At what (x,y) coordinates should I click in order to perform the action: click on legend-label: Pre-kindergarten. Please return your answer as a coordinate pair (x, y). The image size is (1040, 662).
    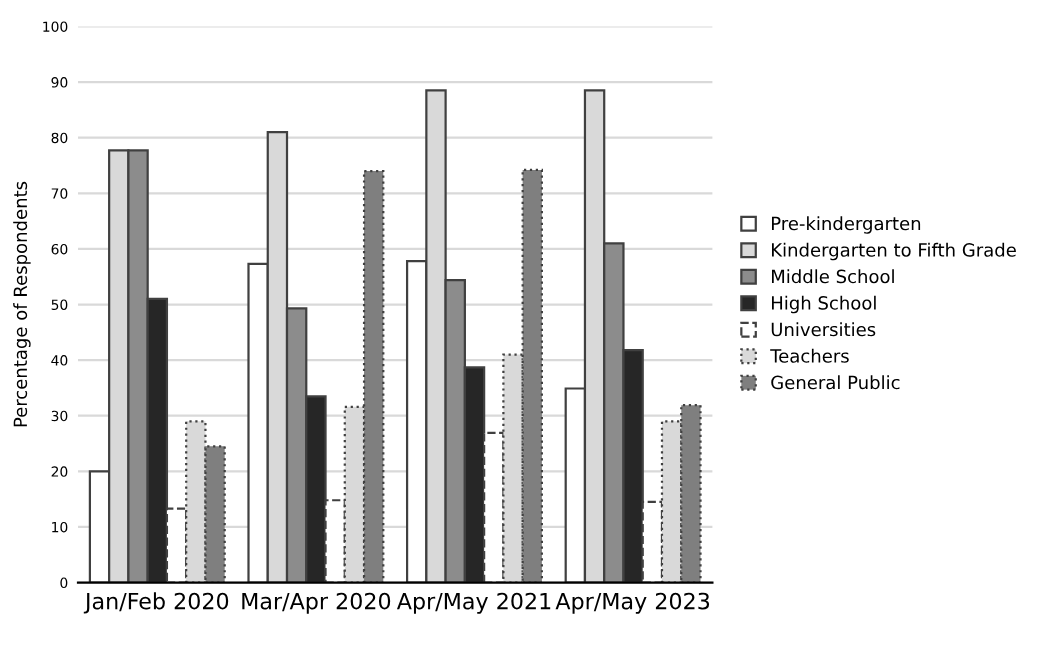
    Looking at the image, I should click on (846, 225).